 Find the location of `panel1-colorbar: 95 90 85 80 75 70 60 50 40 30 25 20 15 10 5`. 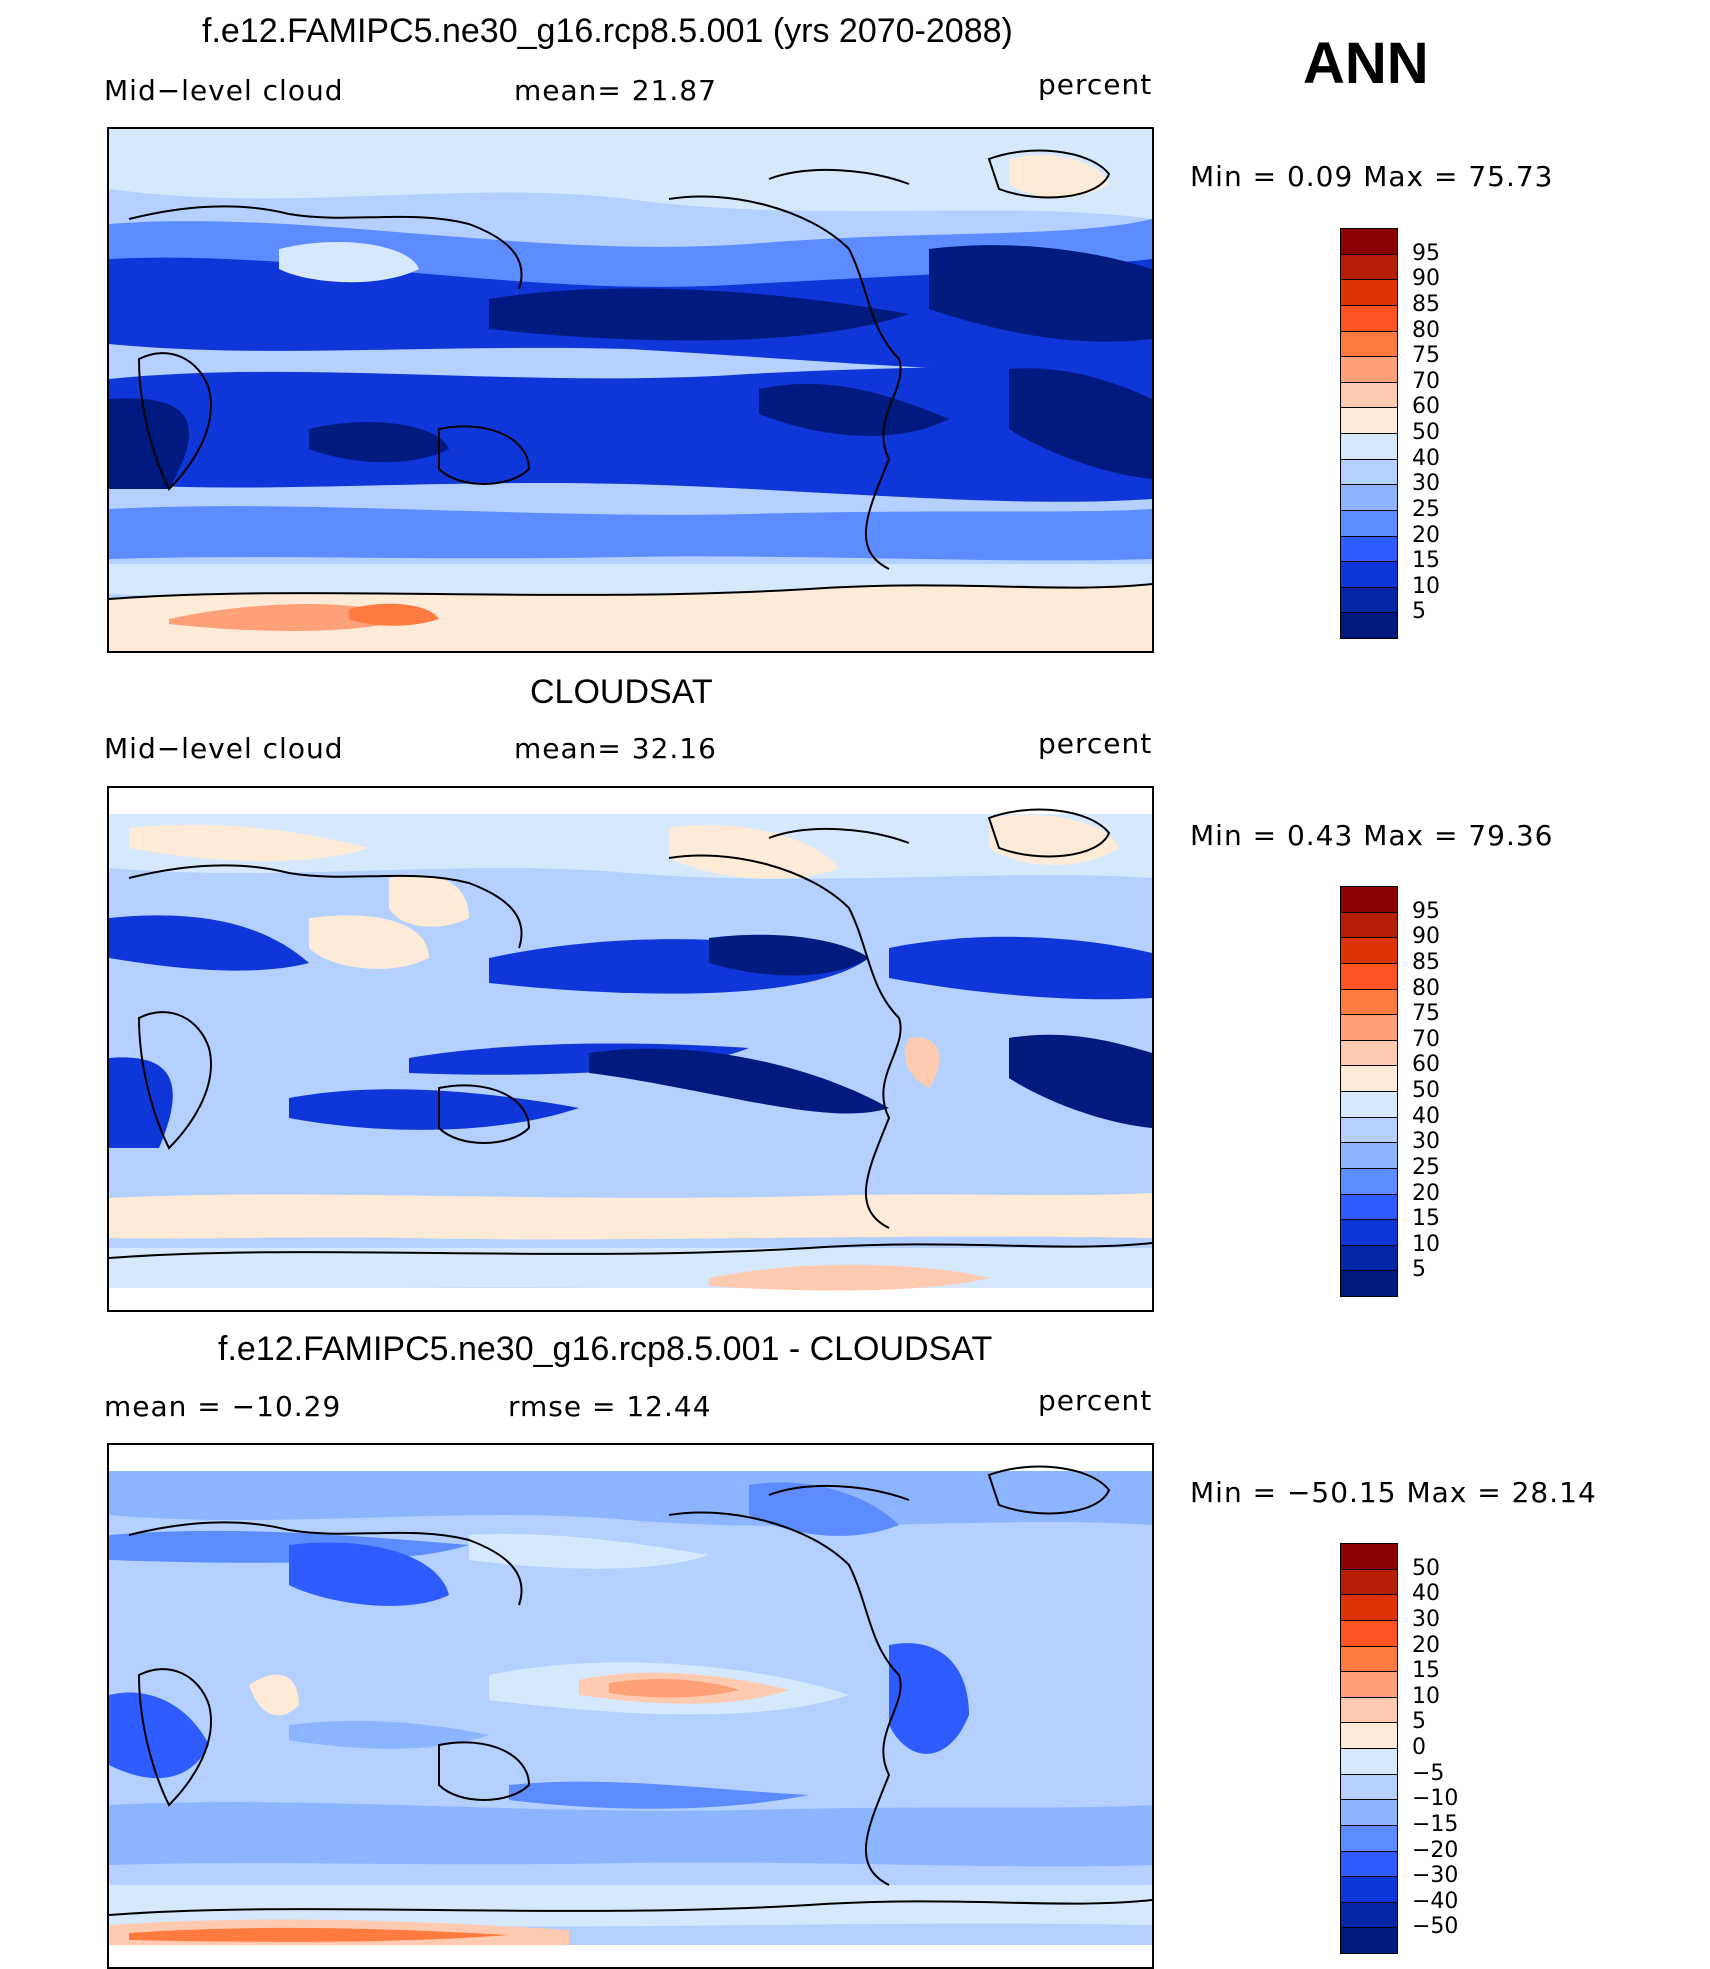

panel1-colorbar: 95 90 85 80 75 70 60 50 40 30 25 20 15 10 5 is located at coordinates (1390, 433).